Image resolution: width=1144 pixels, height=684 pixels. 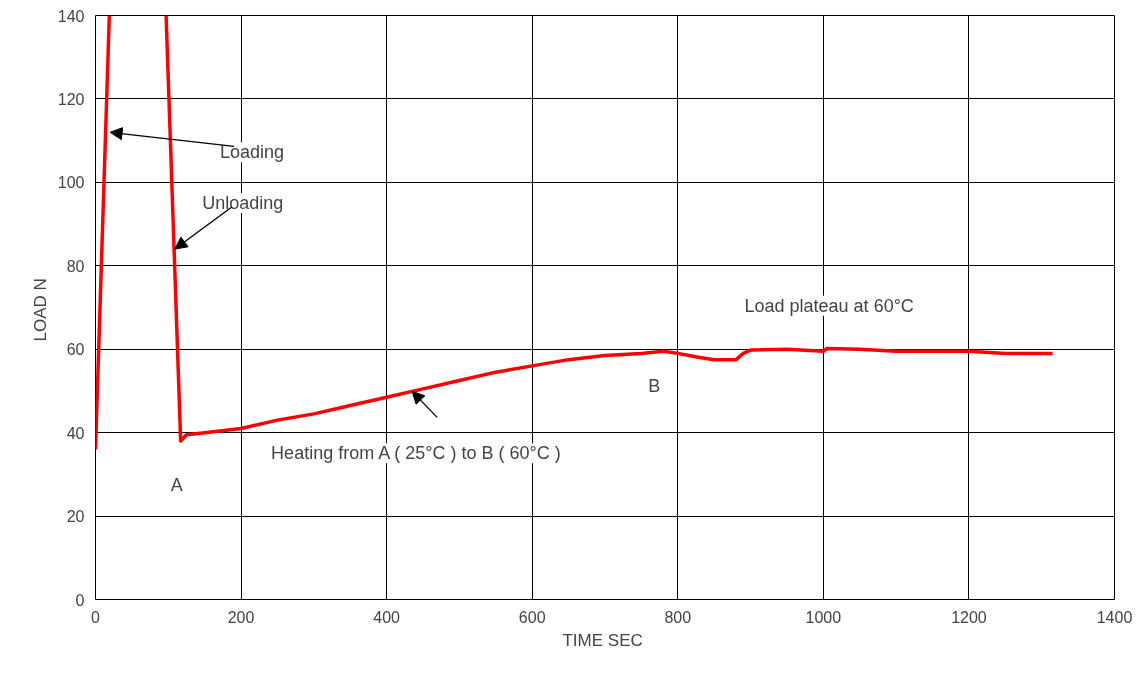 I want to click on x-tick-label: 400, so click(x=387, y=617).